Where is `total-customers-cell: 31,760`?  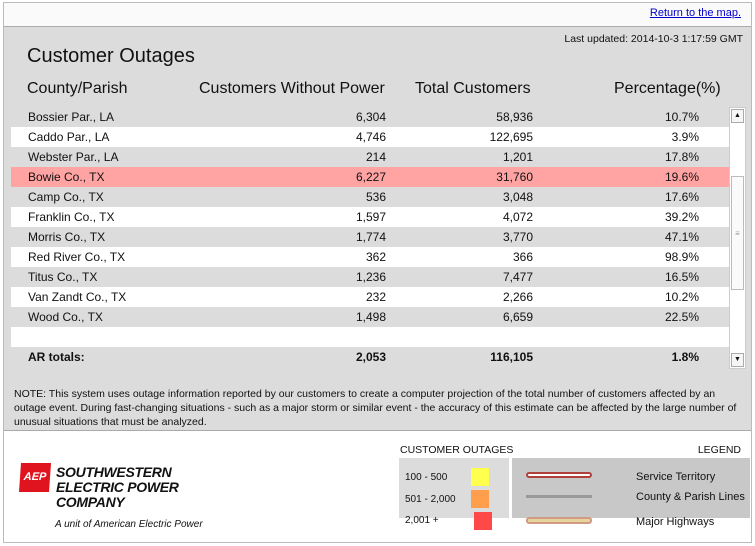
total-customers-cell: 31,760 is located at coordinates (514, 177).